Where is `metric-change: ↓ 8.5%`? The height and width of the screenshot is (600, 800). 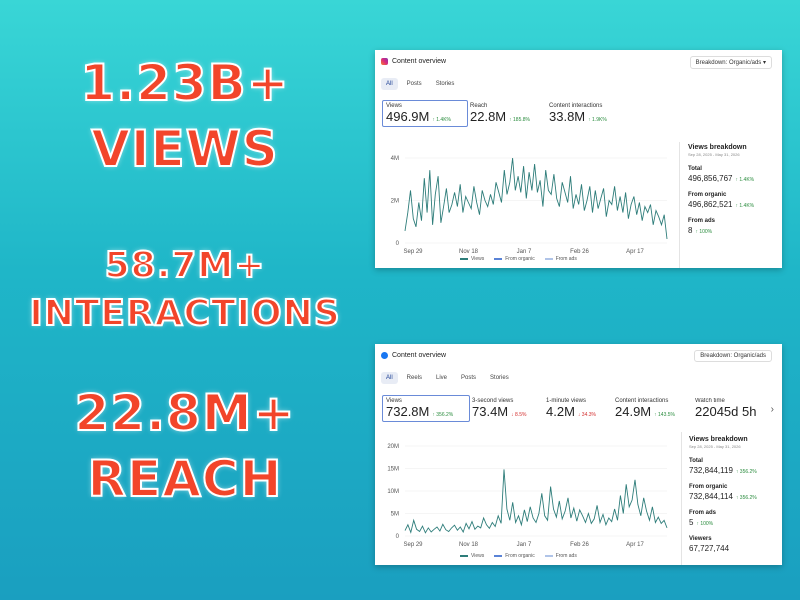
metric-change: ↓ 8.5% is located at coordinates (519, 415).